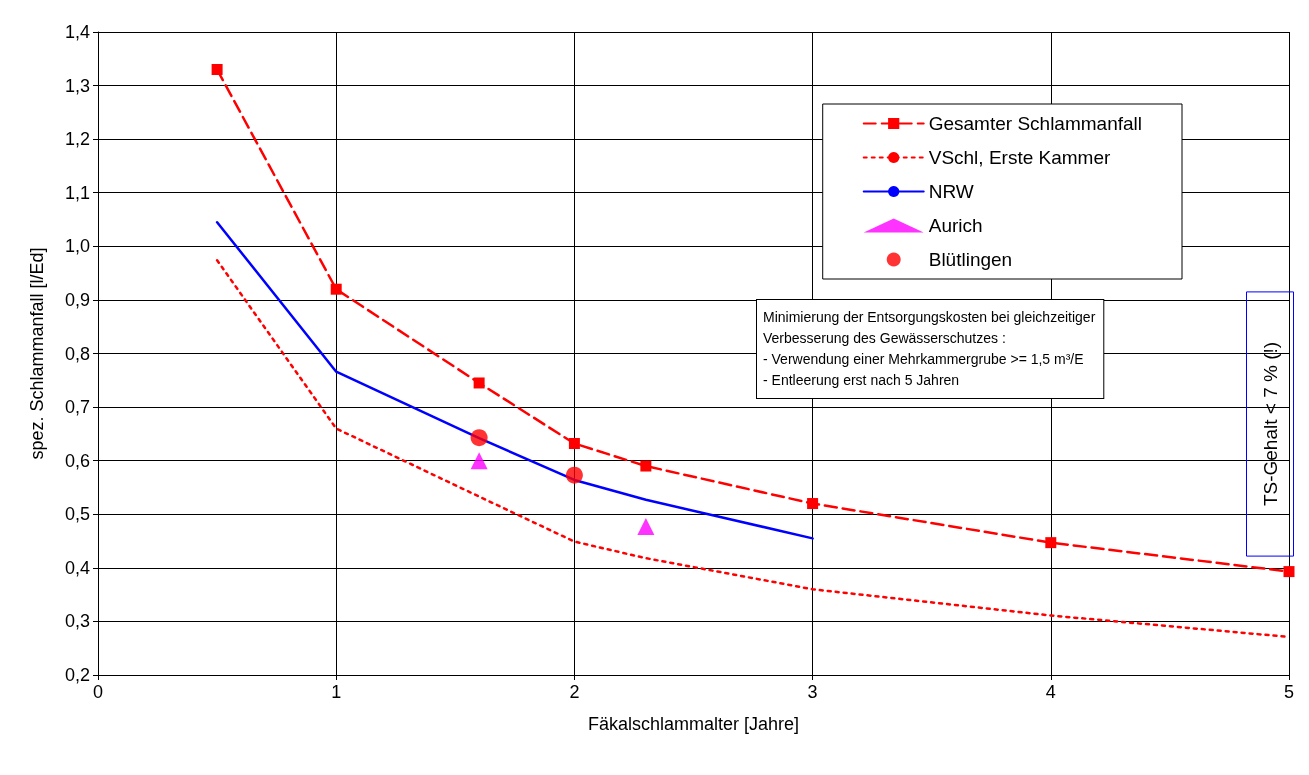 The width and height of the screenshot is (1309, 775). What do you see at coordinates (77, 460) in the screenshot?
I see `y-tick-label: 0,6` at bounding box center [77, 460].